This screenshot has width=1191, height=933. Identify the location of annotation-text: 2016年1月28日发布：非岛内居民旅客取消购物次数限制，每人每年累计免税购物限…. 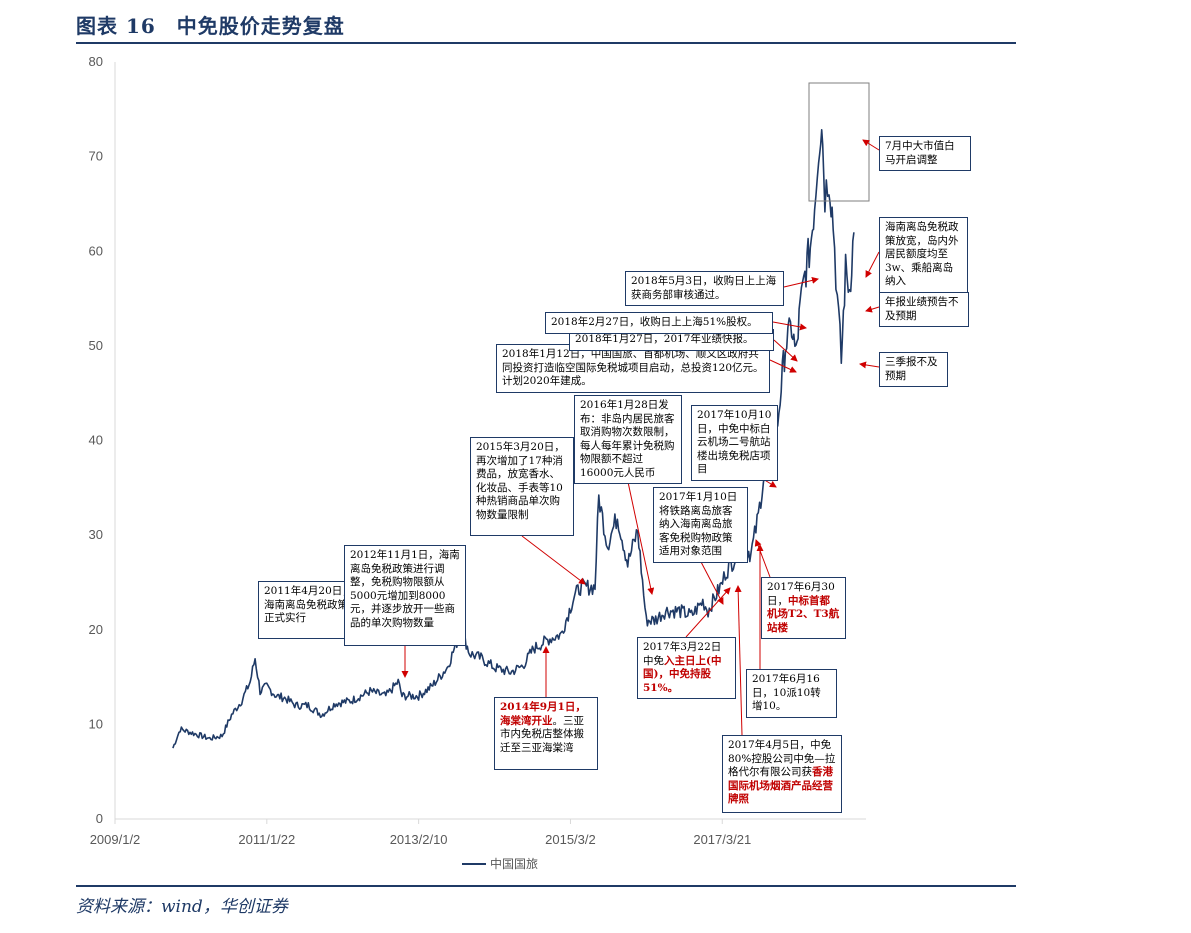
(627, 439).